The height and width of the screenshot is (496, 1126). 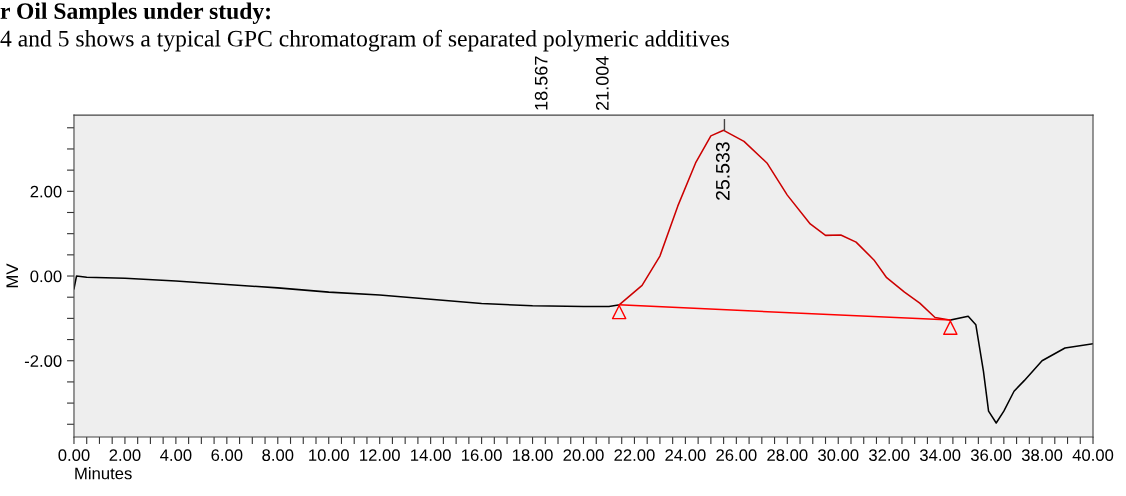 What do you see at coordinates (685, 455) in the screenshot?
I see `x-tick-label: 24.00` at bounding box center [685, 455].